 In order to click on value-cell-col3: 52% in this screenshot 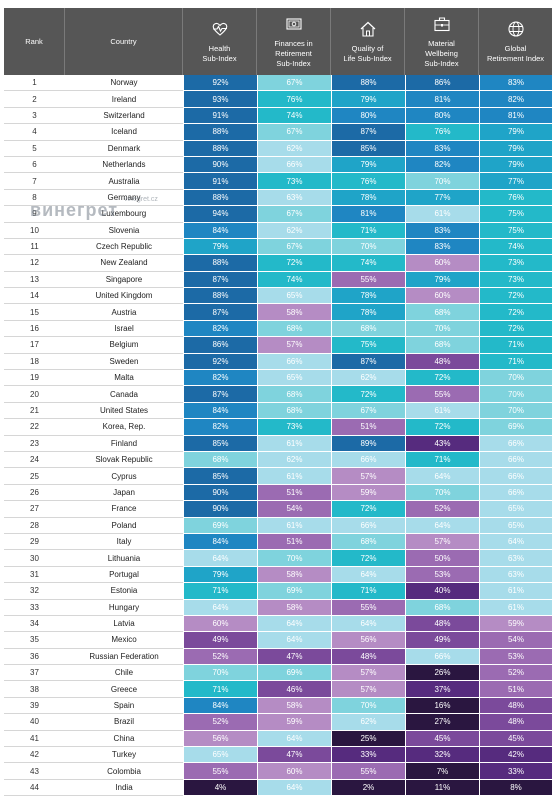, I will do `click(220, 657)`.